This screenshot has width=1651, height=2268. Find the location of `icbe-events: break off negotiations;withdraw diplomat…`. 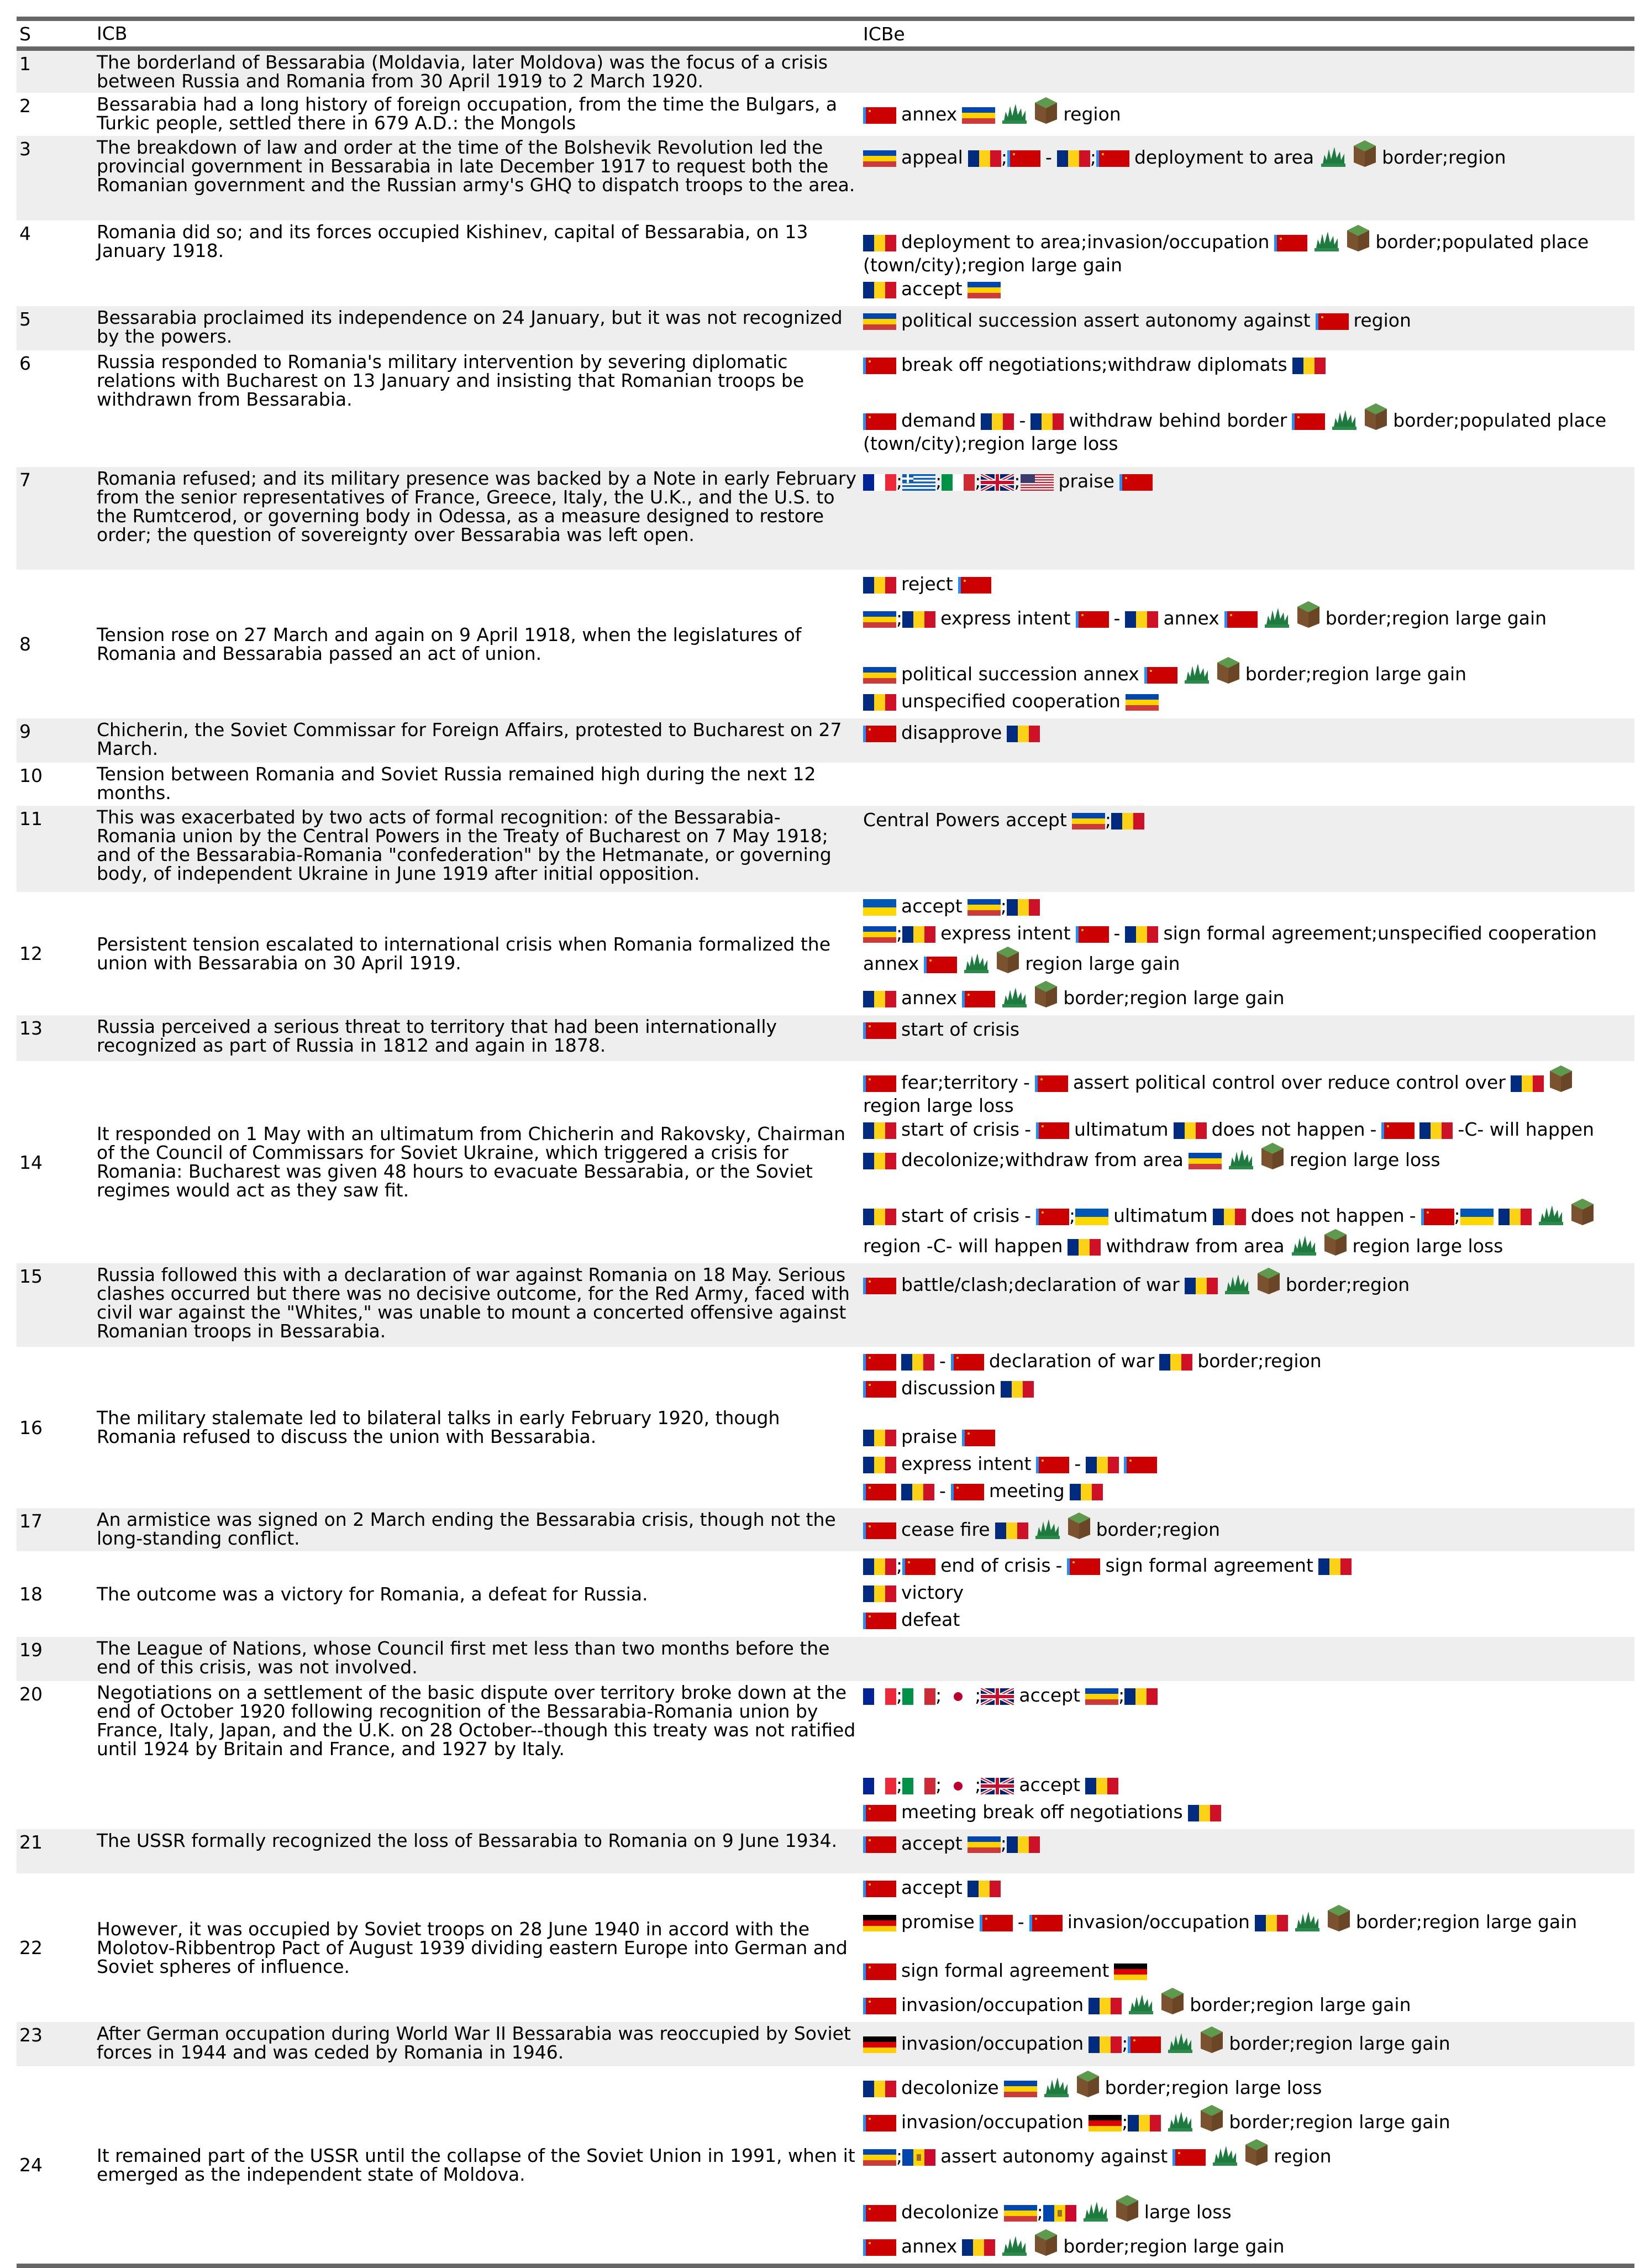

icbe-events: break off negotiations;withdraw diplomat… is located at coordinates (1248, 404).